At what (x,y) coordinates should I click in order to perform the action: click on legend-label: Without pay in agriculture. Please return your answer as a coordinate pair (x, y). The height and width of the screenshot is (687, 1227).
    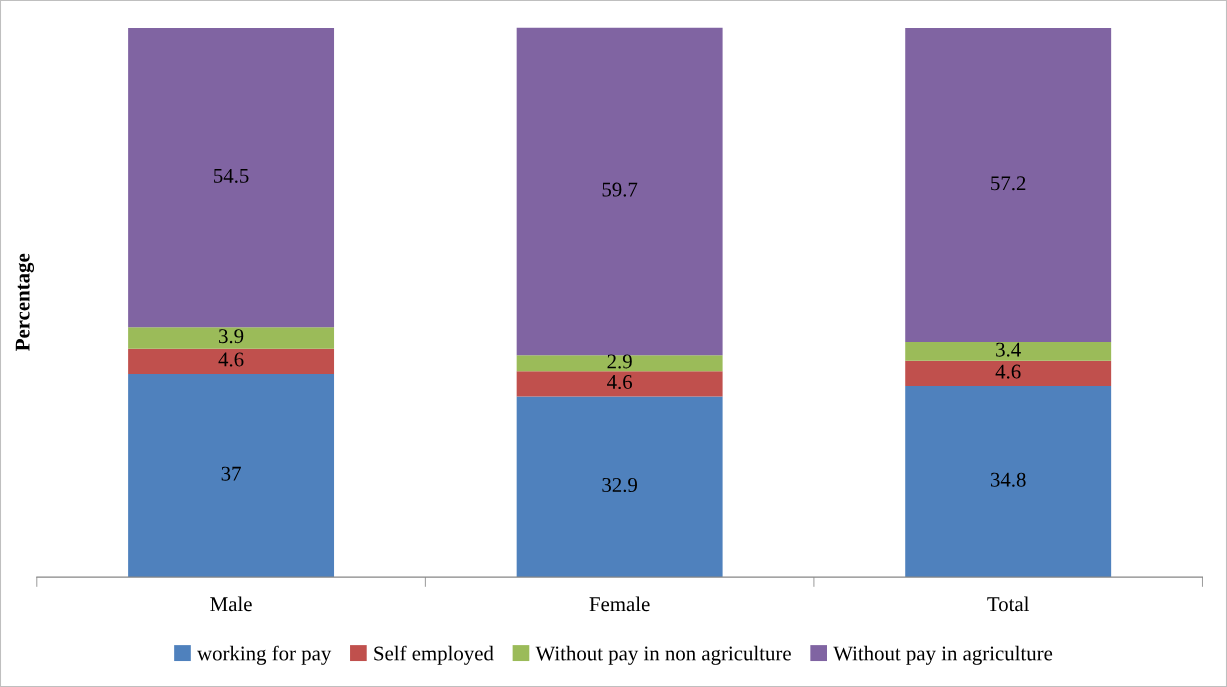
    Looking at the image, I should click on (943, 655).